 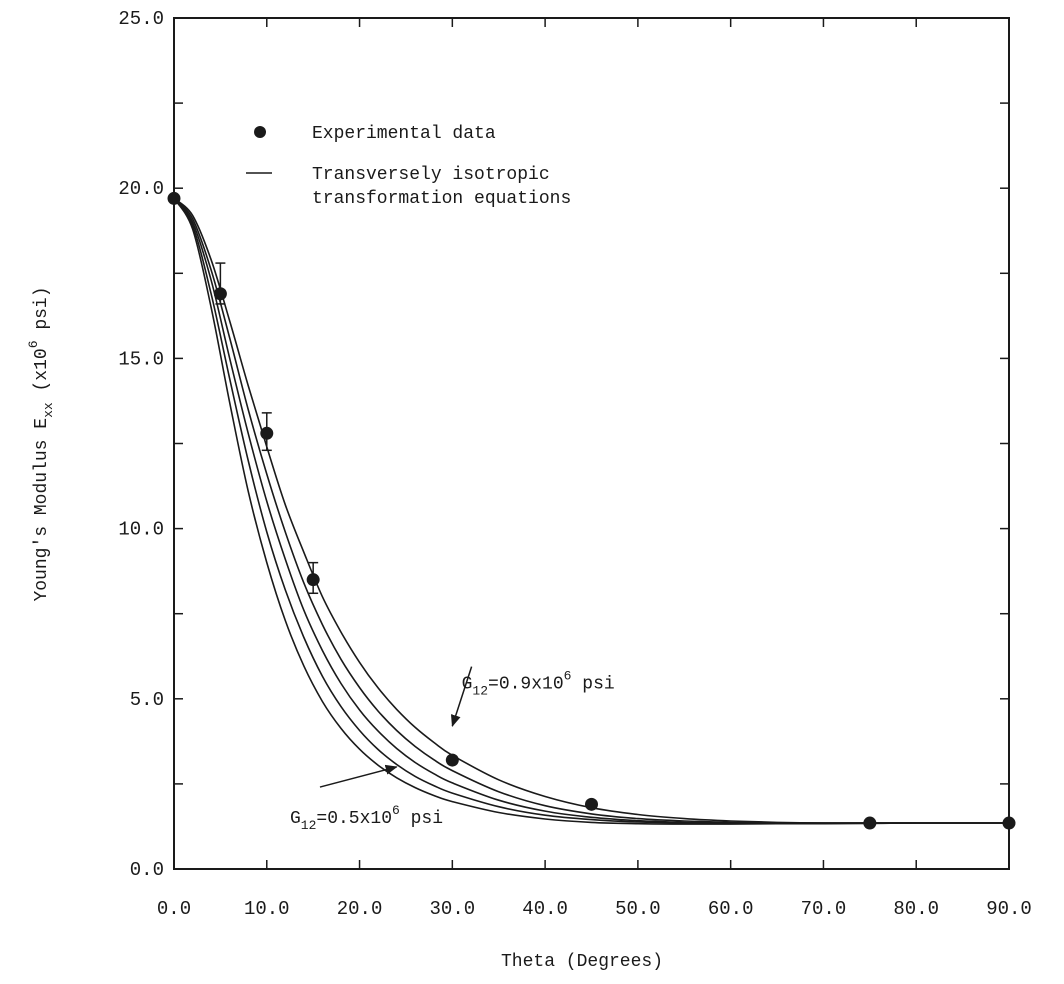 I want to click on x-tick-label: 60.0, so click(x=731, y=909).